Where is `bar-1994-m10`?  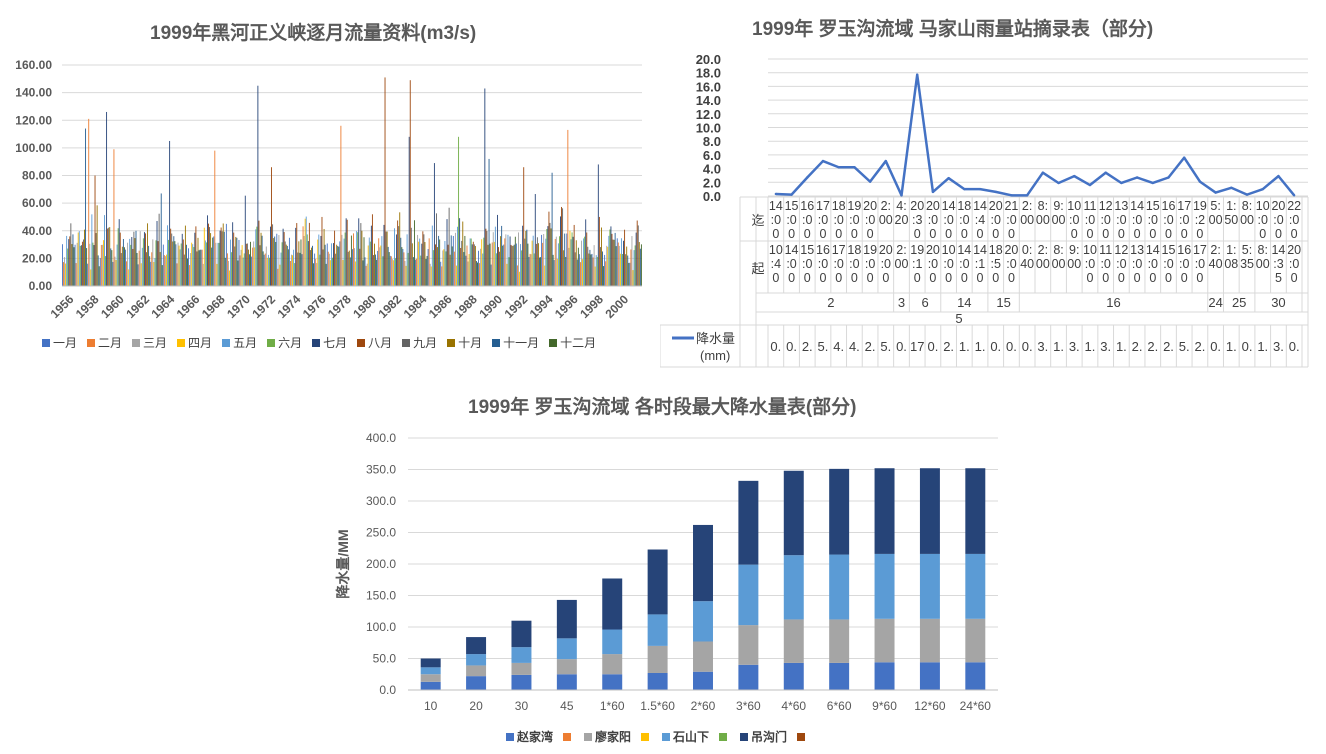 bar-1994-m10 is located at coordinates (551, 257).